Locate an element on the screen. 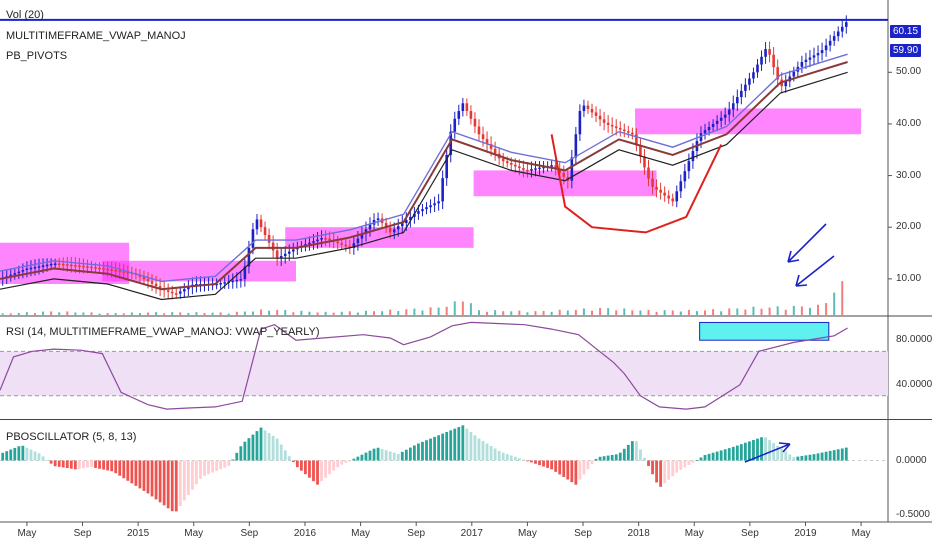 The width and height of the screenshot is (932, 555). price-axis-label: 40.00 is located at coordinates (909, 123).